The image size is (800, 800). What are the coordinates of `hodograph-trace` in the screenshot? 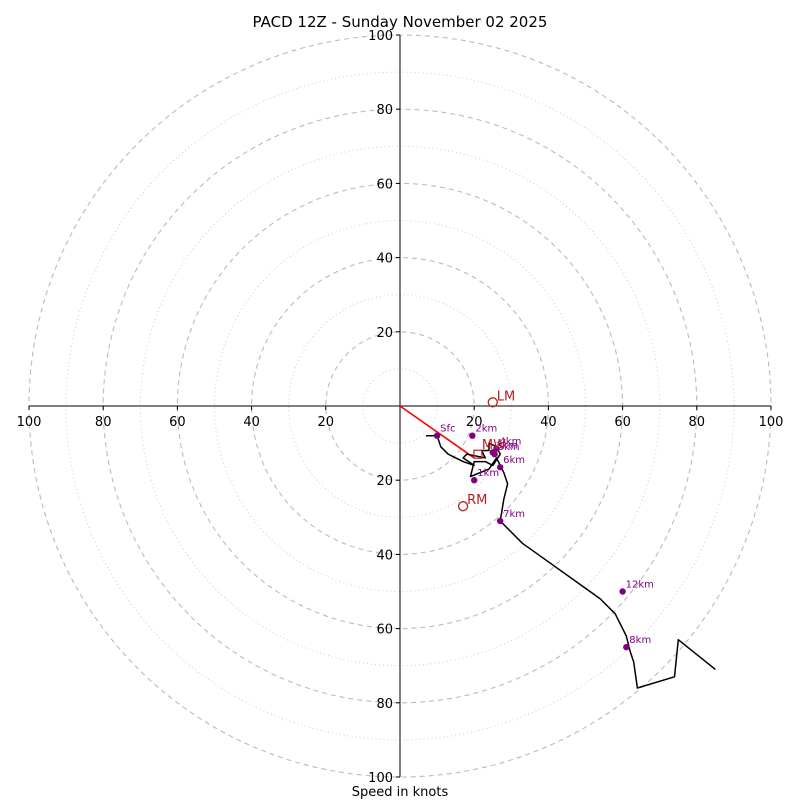 It's located at (571, 561).